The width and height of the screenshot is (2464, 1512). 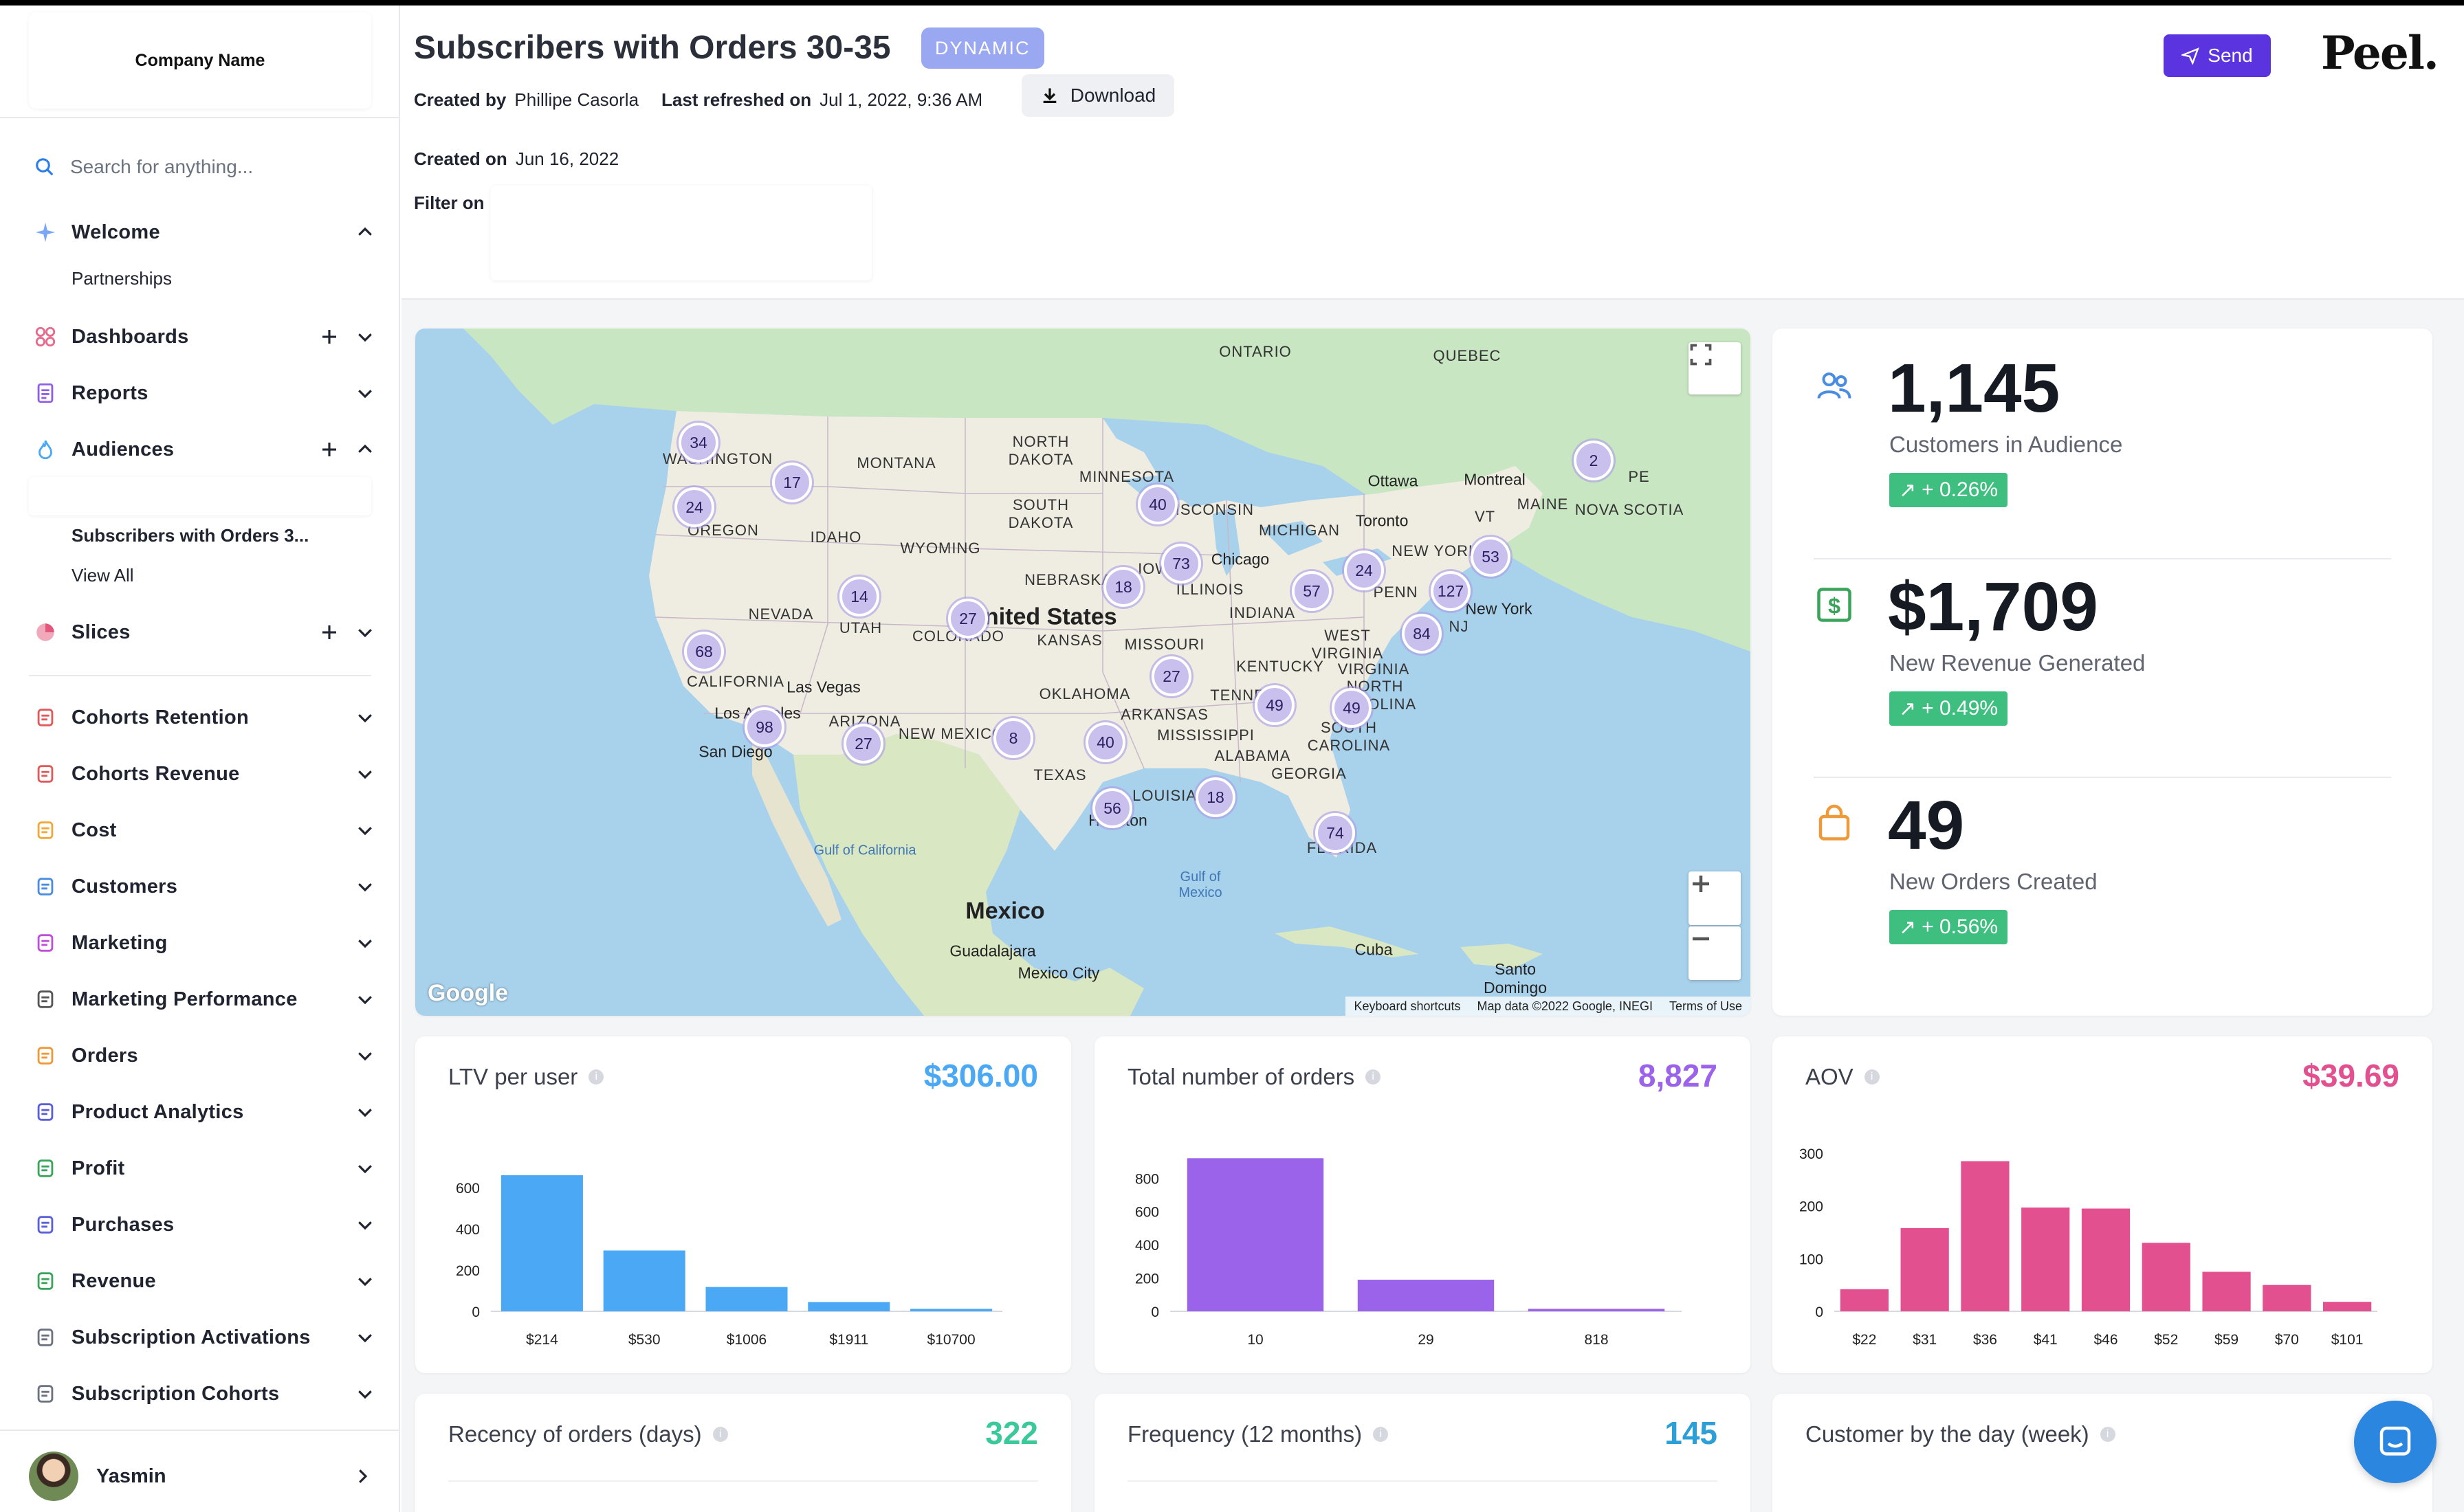 I want to click on keyboard-shortcuts-link: Keyboard shortcuts, so click(x=1407, y=1006).